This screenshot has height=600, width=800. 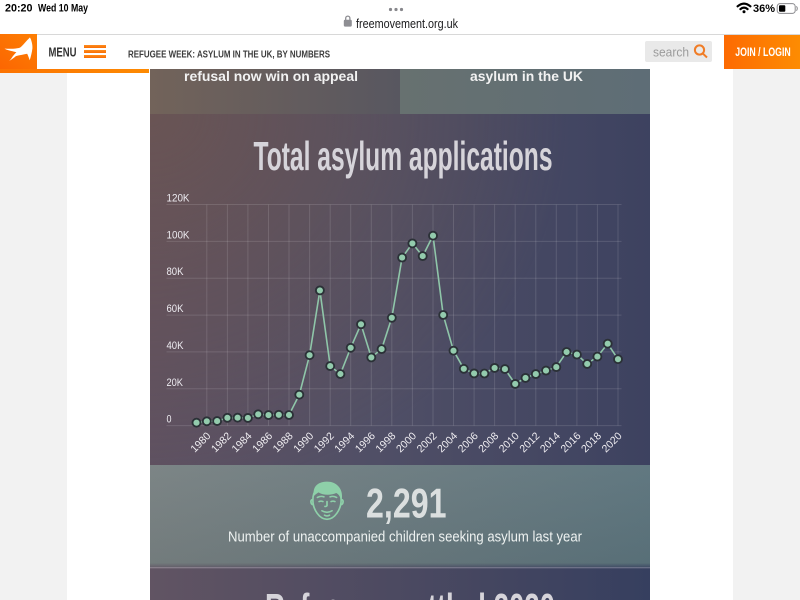 I want to click on svg-text: 2002, so click(x=427, y=442).